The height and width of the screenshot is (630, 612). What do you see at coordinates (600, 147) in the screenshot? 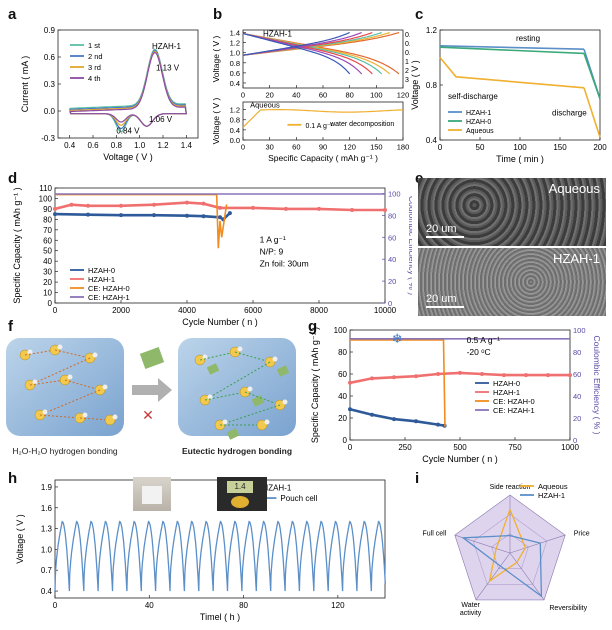
I see `x-tick-label: 200` at bounding box center [600, 147].